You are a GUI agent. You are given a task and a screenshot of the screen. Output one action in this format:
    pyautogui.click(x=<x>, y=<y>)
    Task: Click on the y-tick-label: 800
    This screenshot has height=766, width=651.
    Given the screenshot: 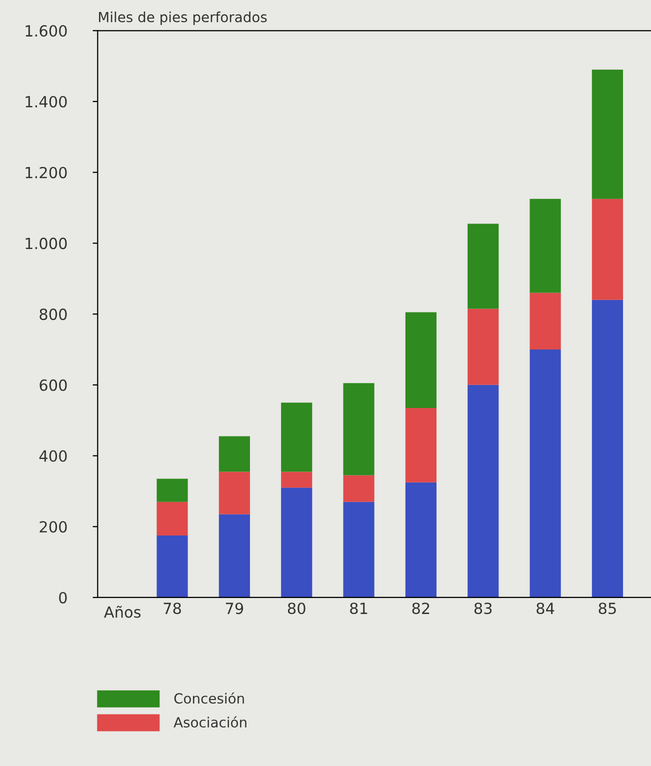 What is the action you would take?
    pyautogui.click(x=53, y=314)
    